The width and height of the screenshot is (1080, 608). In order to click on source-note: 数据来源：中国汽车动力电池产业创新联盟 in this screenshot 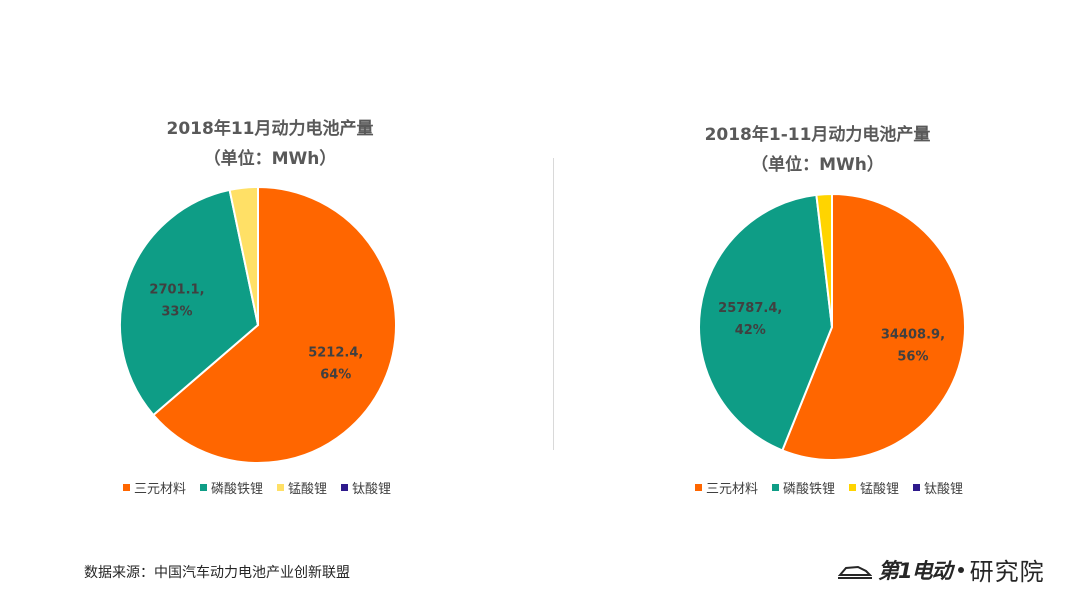, I will do `click(217, 573)`.